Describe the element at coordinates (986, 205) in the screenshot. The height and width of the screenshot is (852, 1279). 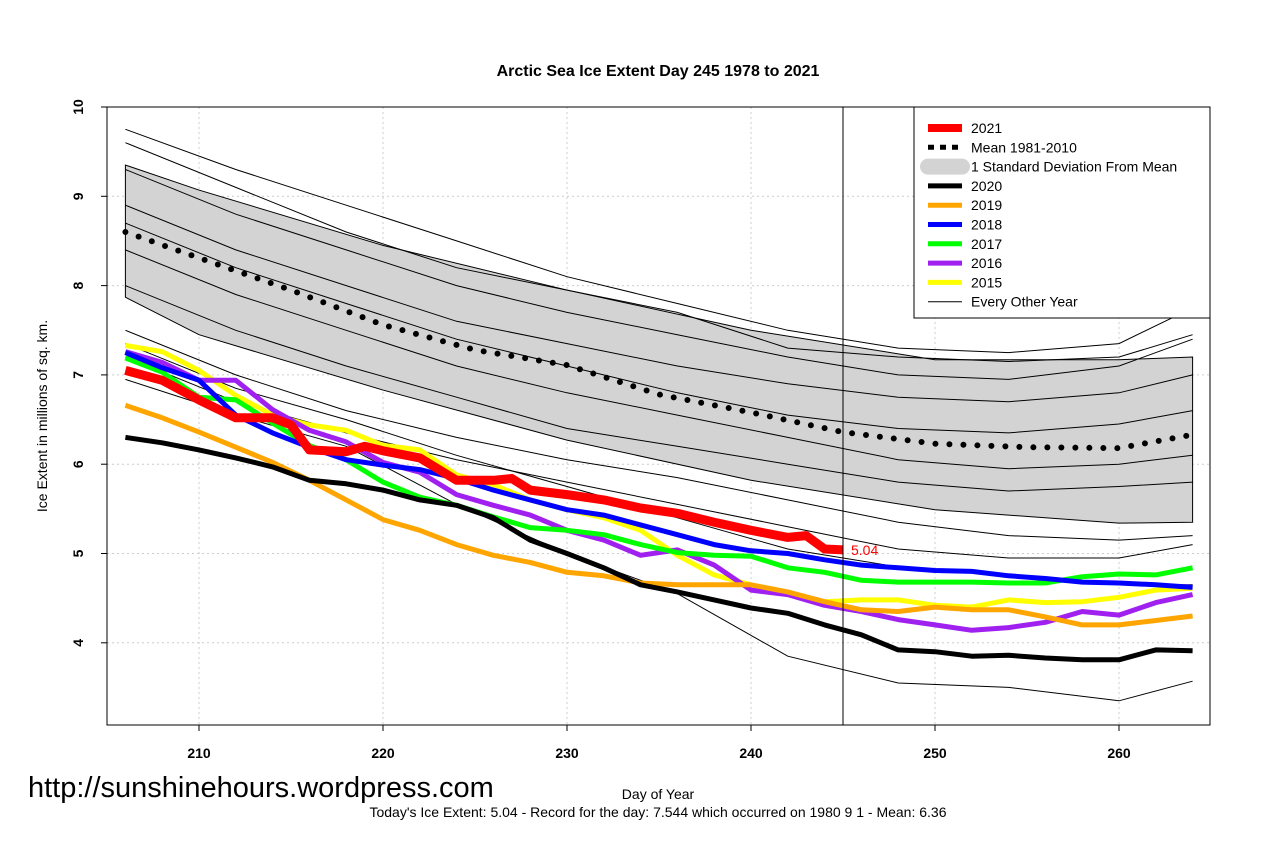
I see `legend-label: 2019` at that location.